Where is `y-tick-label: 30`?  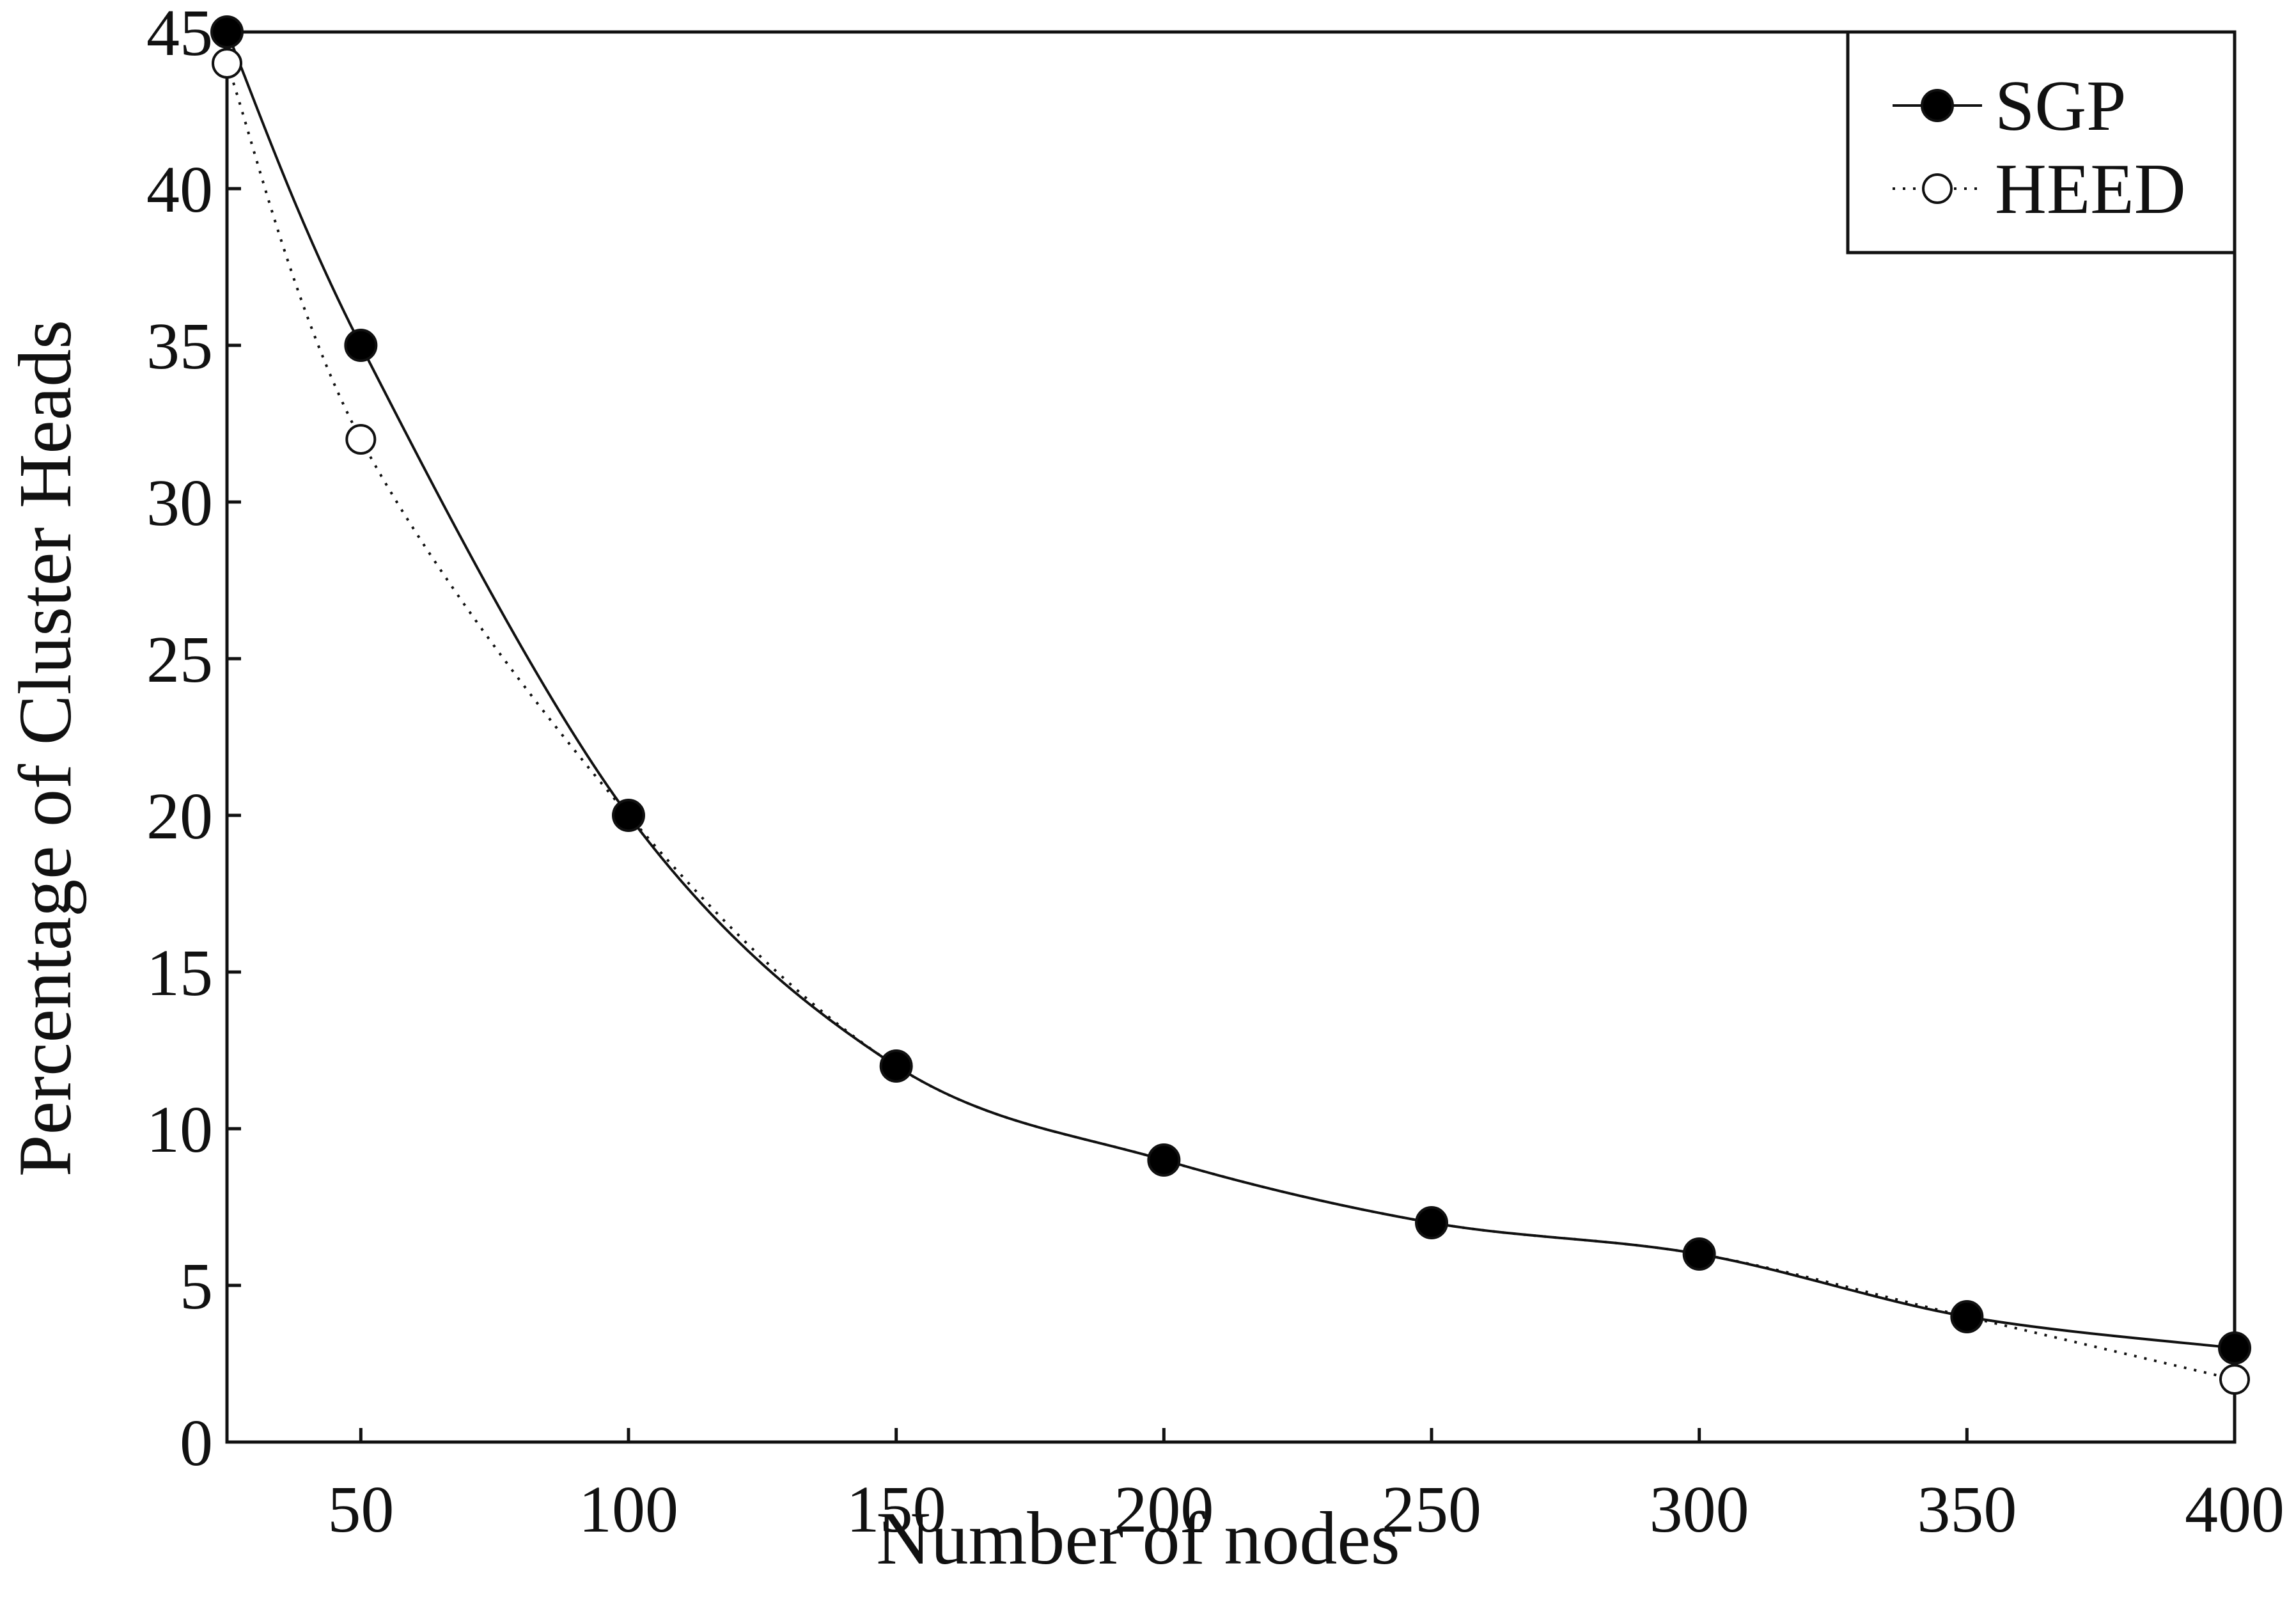
y-tick-label: 30 is located at coordinates (179, 503).